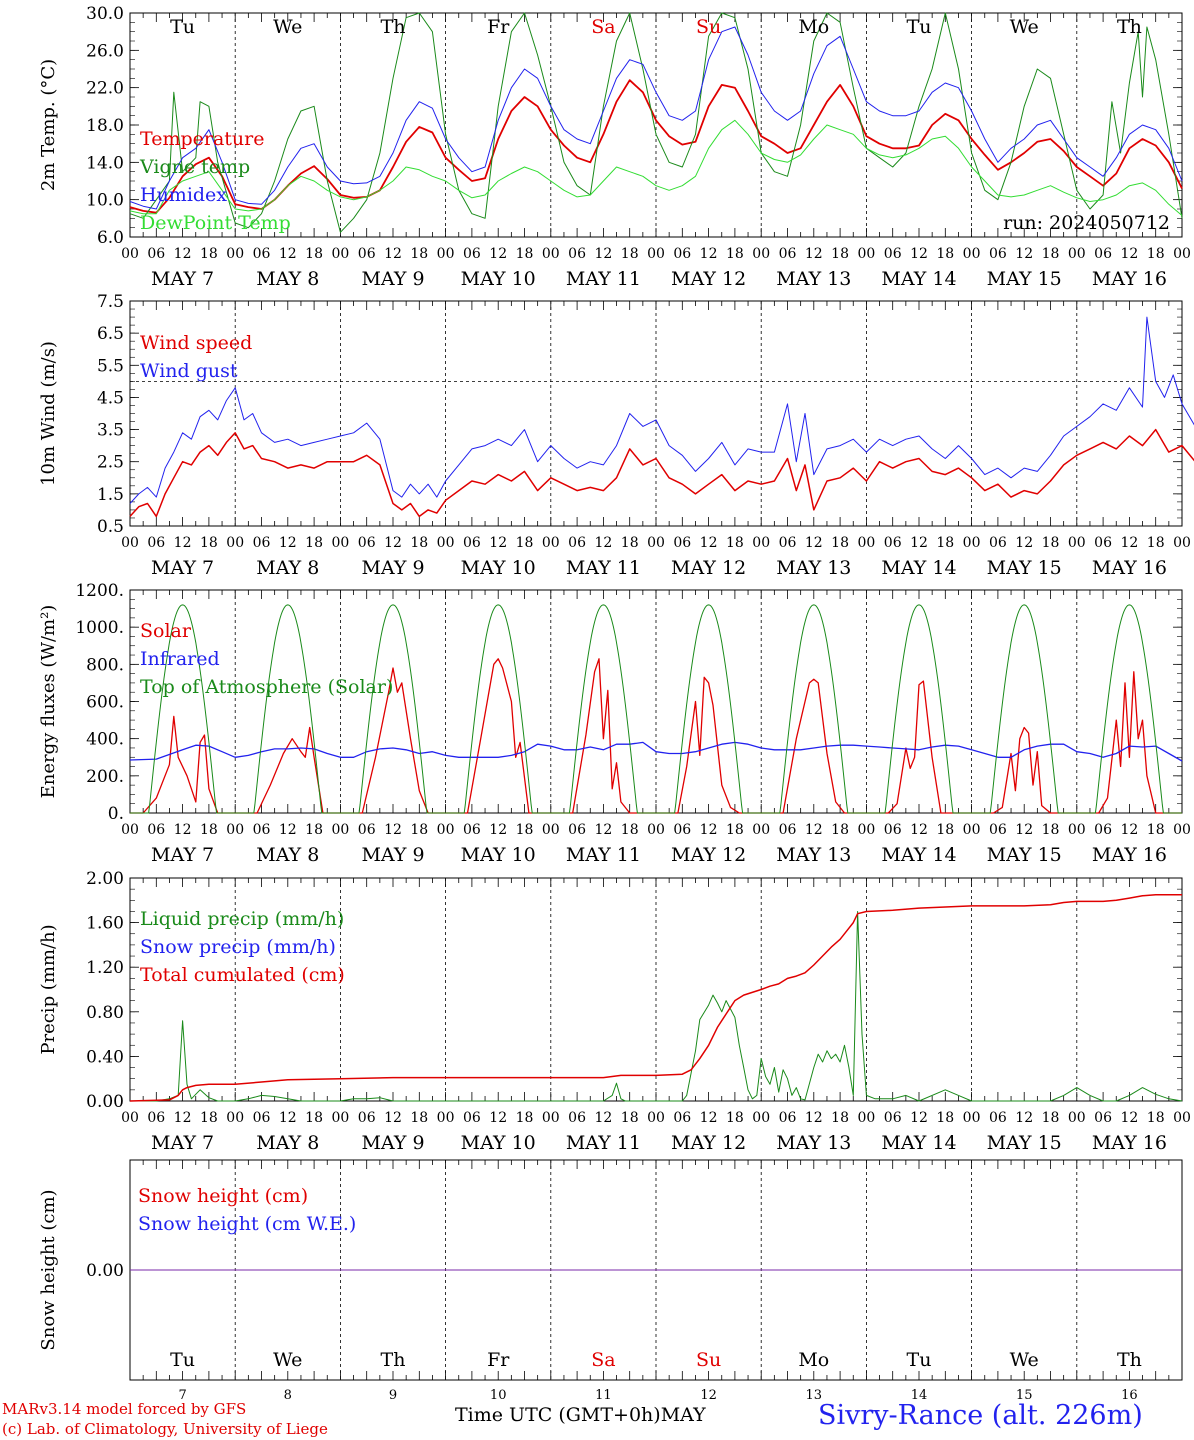  What do you see at coordinates (288, 1395) in the screenshot?
I see `day-number-label: 8` at bounding box center [288, 1395].